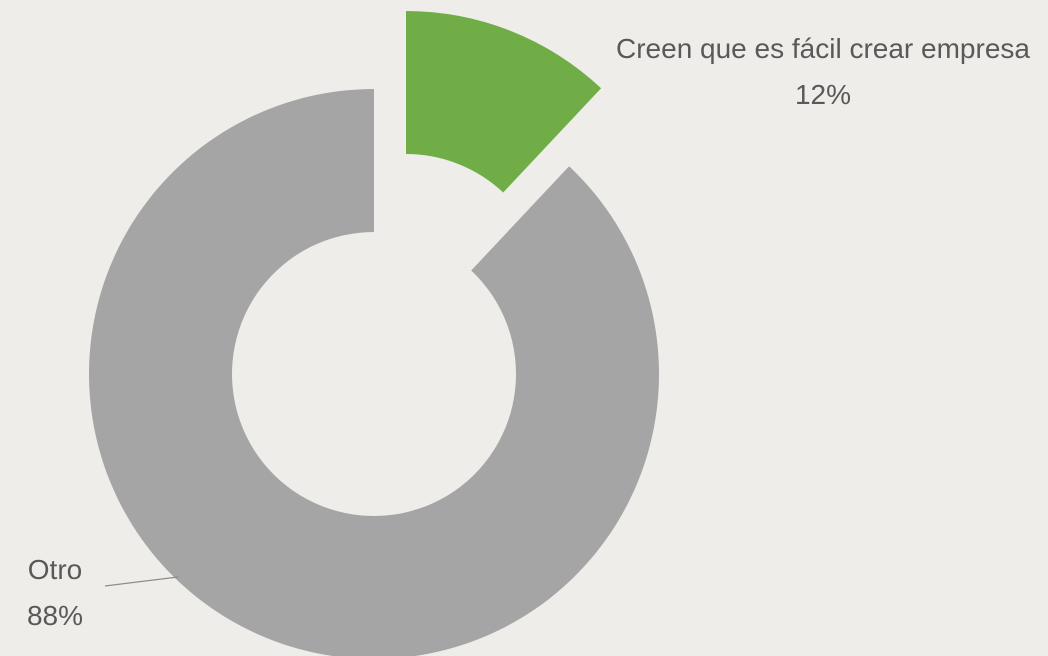  Describe the element at coordinates (55, 615) in the screenshot. I see `value-label: 88%` at that location.